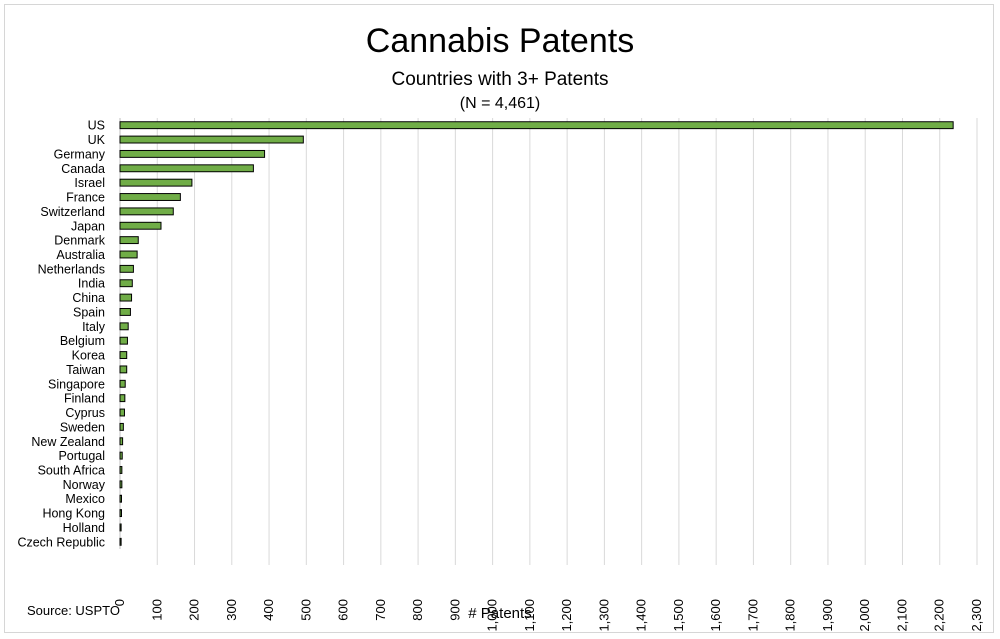 This screenshot has width=1000, height=639. Describe the element at coordinates (91, 284) in the screenshot. I see `category-label: India` at that location.